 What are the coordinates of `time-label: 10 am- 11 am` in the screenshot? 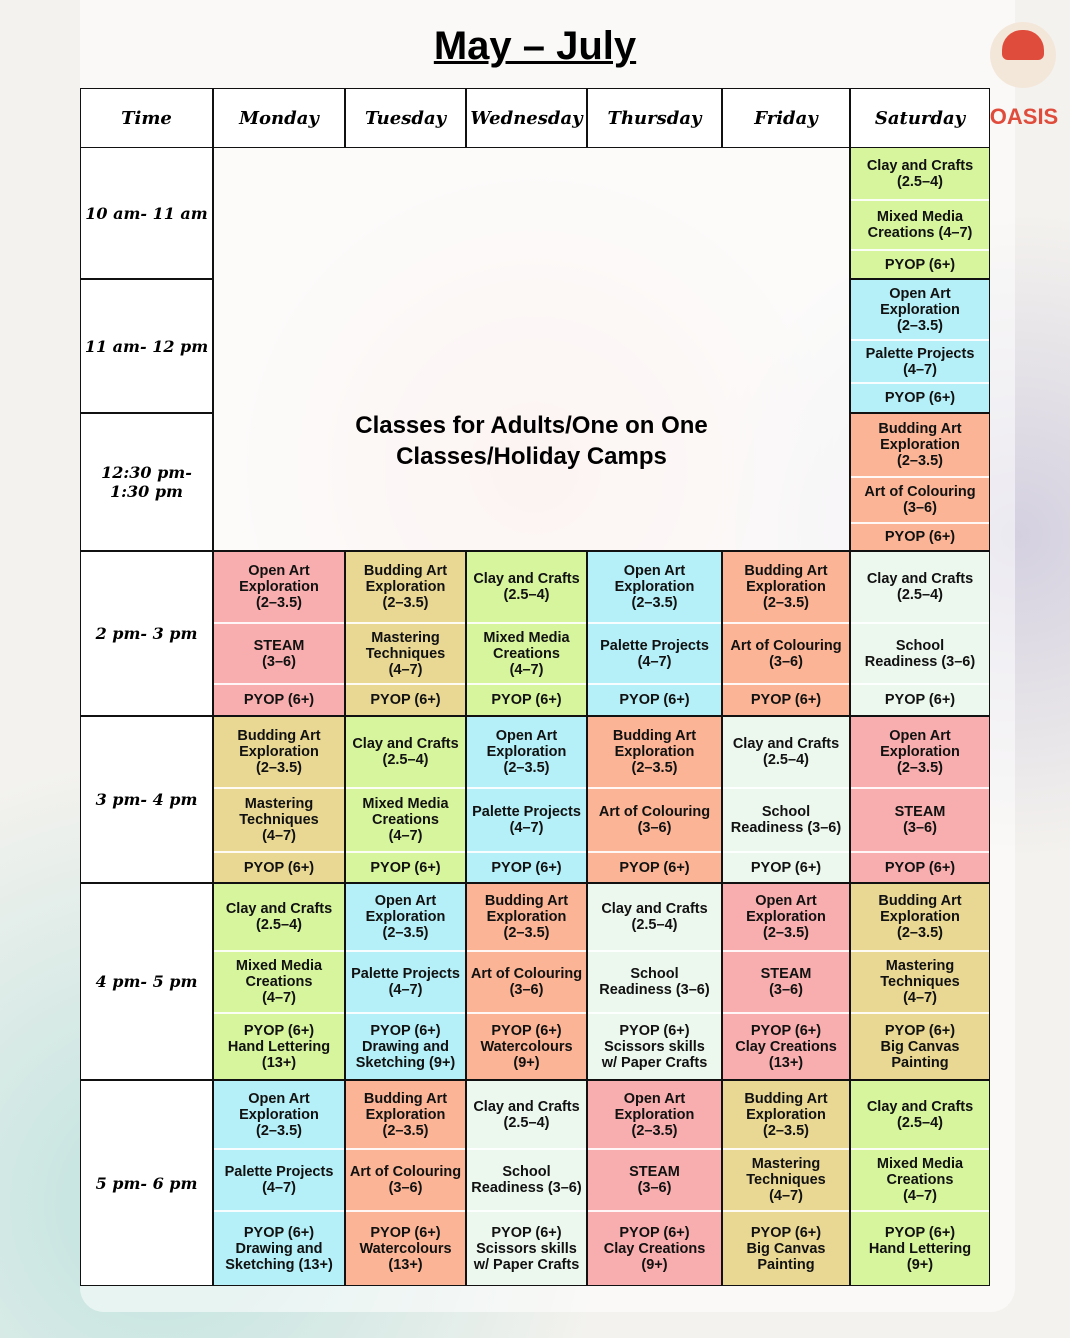 It's located at (146, 213).